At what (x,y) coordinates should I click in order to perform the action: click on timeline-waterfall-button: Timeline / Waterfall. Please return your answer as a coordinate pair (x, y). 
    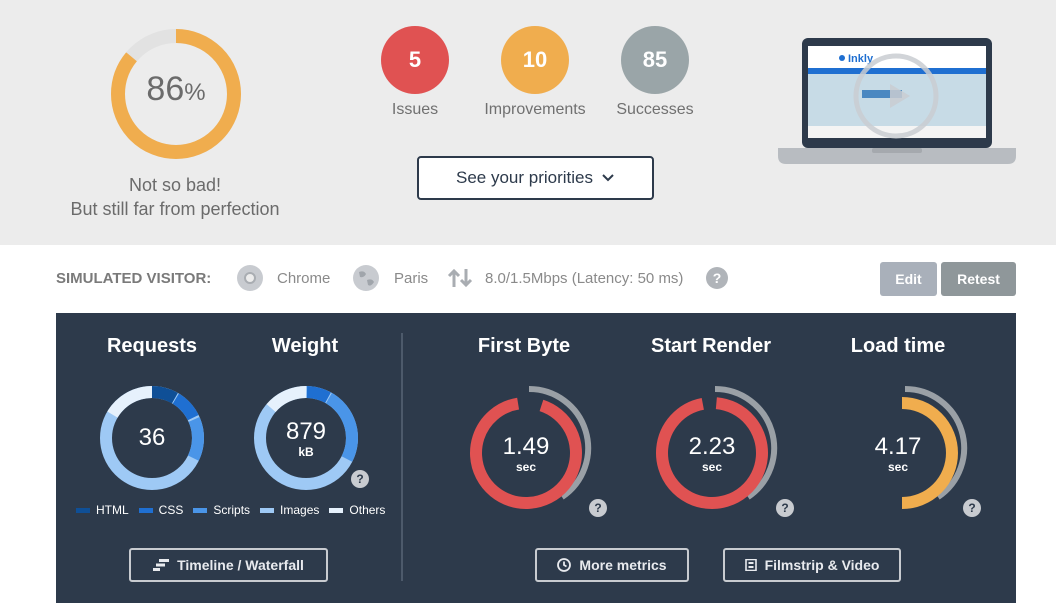
    Looking at the image, I should click on (228, 565).